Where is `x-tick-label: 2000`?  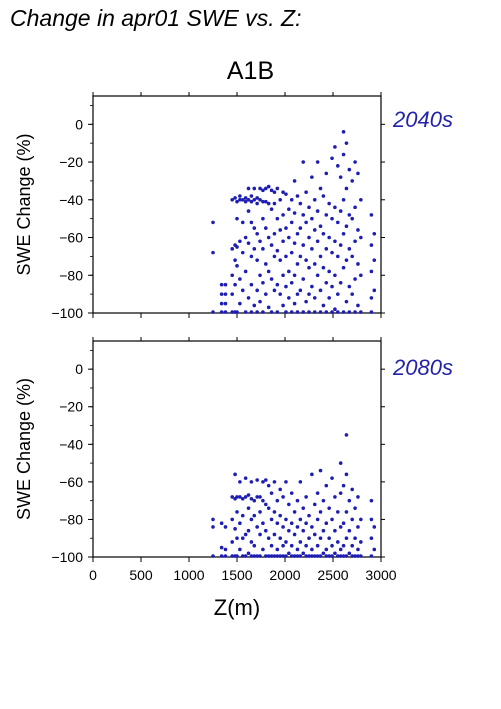
x-tick-label: 2000 is located at coordinates (284, 575).